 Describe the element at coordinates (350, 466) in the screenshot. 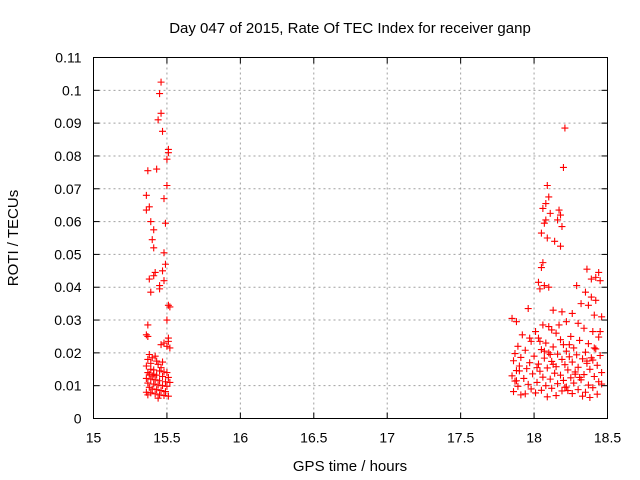

I see `x-axis-label: GPS time / hours` at that location.